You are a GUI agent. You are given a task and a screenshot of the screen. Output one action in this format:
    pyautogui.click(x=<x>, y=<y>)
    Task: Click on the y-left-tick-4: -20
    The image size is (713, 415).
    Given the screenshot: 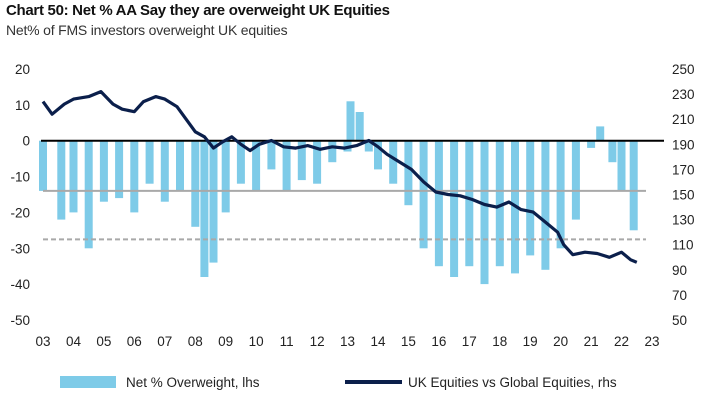 What is the action you would take?
    pyautogui.click(x=20, y=212)
    